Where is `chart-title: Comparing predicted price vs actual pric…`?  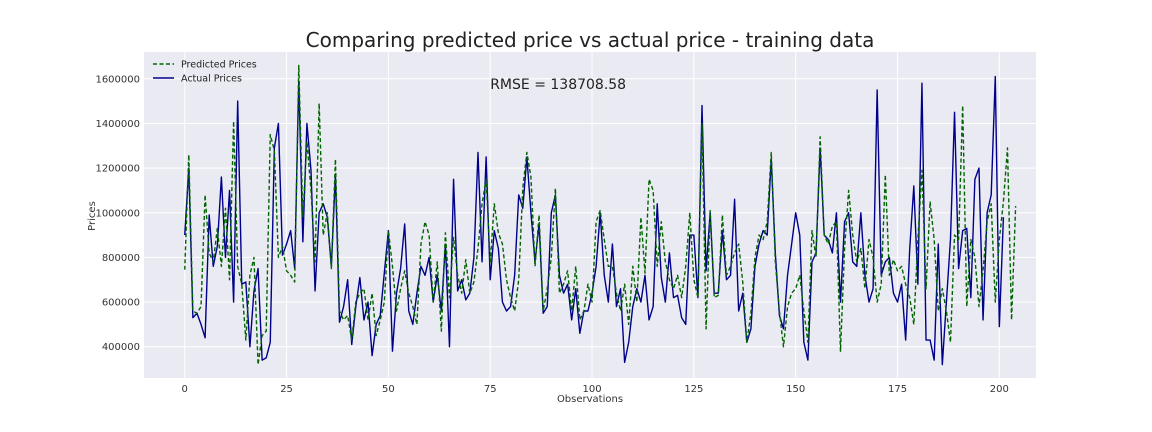 chart-title: Comparing predicted price vs actual pric… is located at coordinates (590, 40).